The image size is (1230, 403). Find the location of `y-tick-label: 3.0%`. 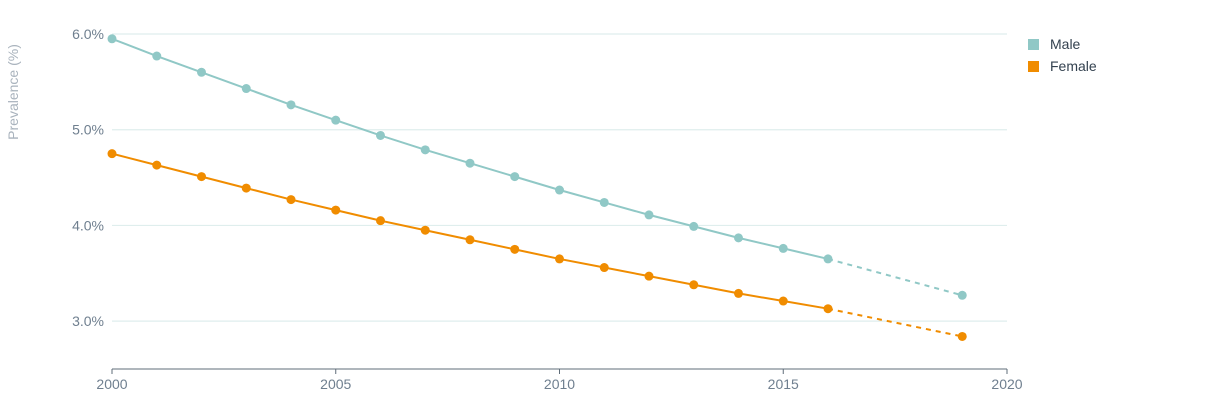

y-tick-label: 3.0% is located at coordinates (88, 321).